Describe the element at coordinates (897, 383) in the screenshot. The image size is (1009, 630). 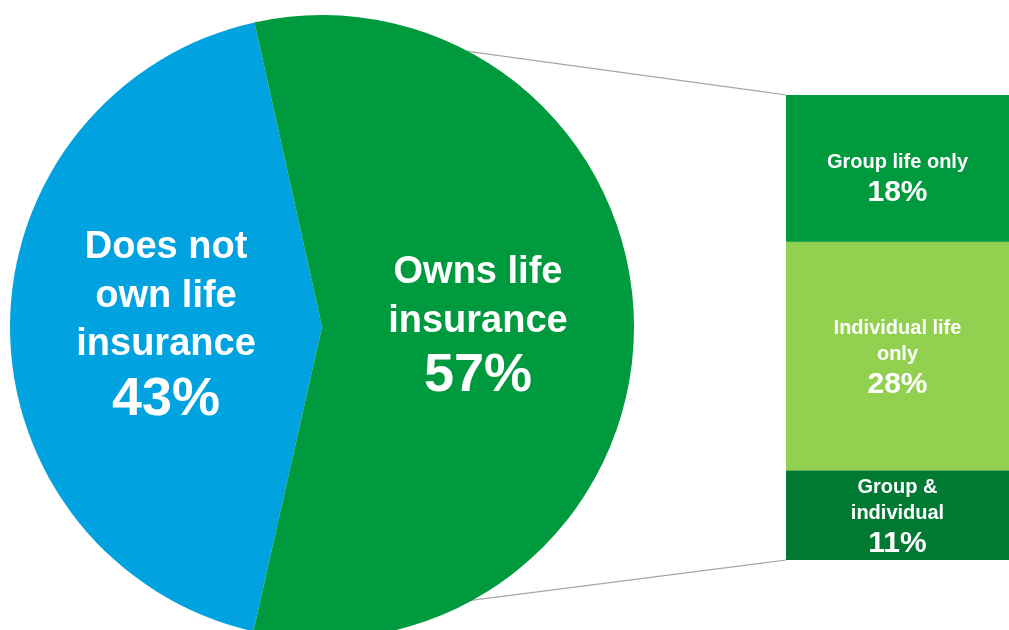
I see `data-label: 28%` at that location.